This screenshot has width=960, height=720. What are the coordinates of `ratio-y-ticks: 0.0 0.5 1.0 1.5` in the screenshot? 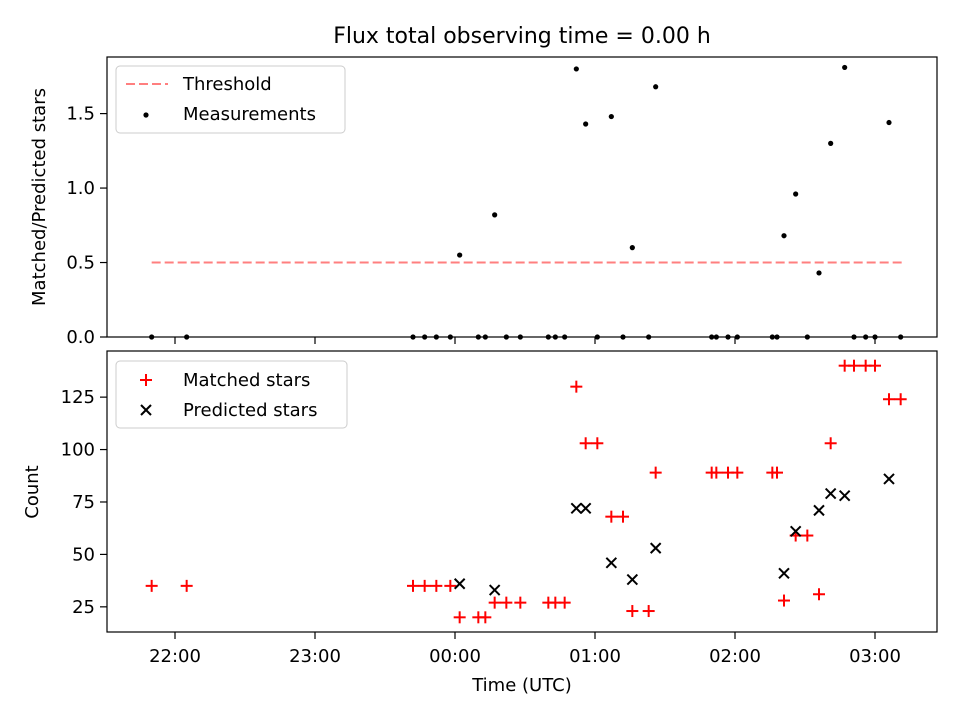 It's located at (86, 226).